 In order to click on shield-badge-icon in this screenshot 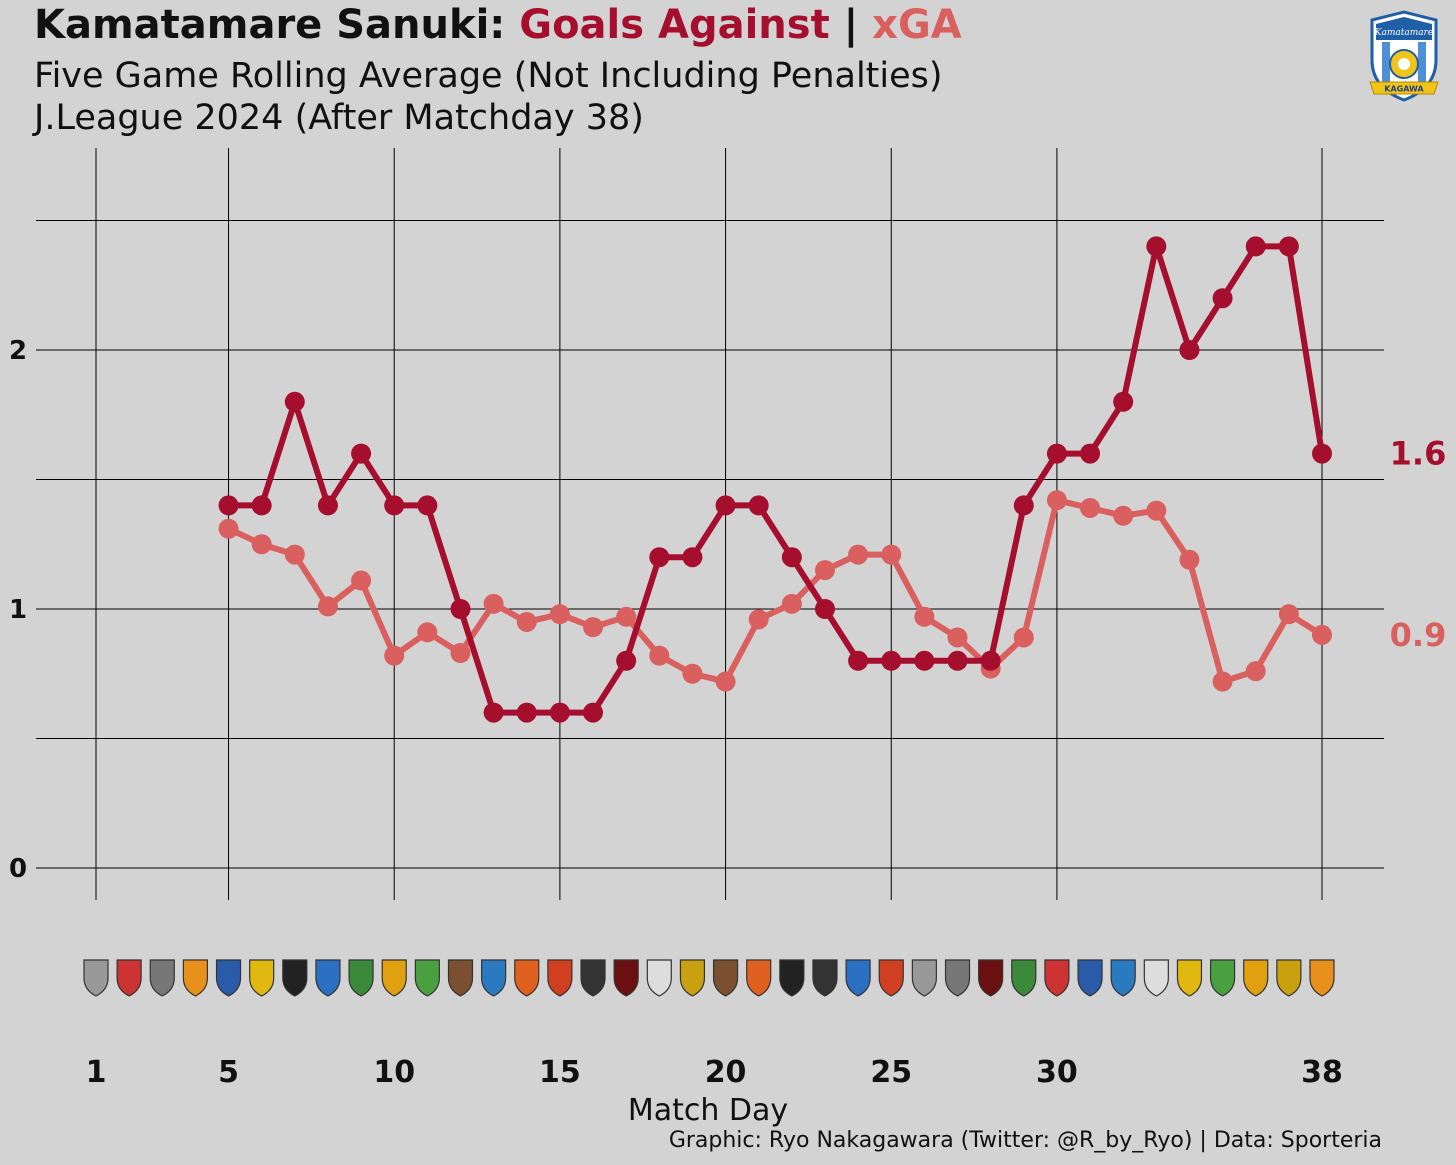, I will do `click(924, 978)`.